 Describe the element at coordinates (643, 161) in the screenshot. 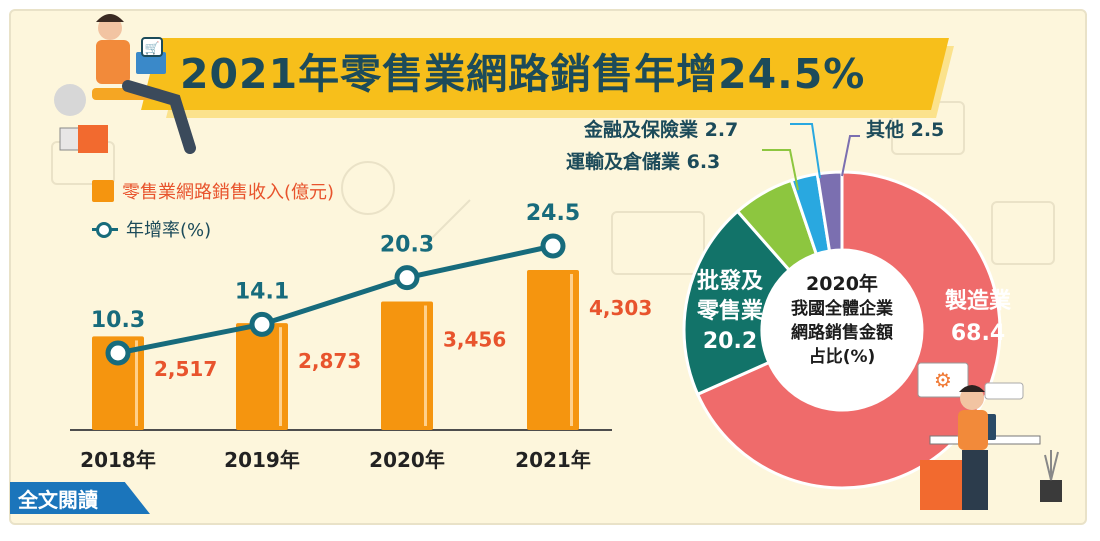

I see `donut-external-label: 運輸及倉儲業 6.3` at that location.